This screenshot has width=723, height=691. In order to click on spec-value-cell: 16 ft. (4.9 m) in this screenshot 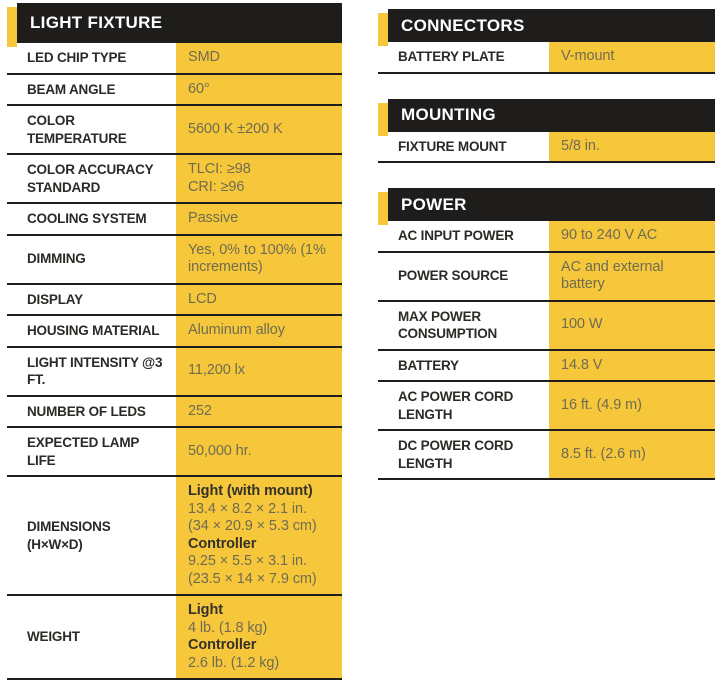, I will do `click(632, 405)`.